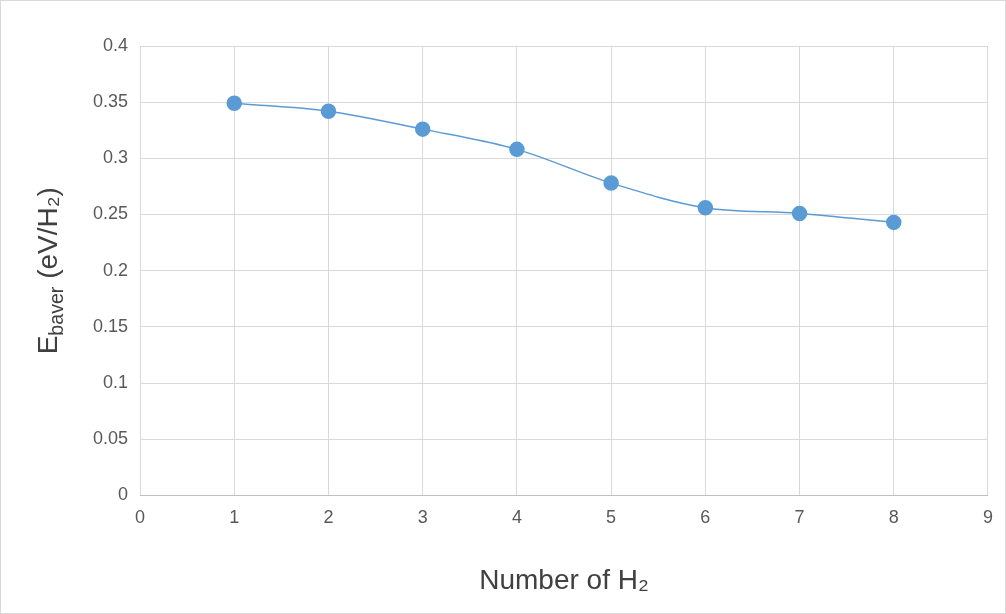 Image resolution: width=1006 pixels, height=614 pixels. Describe the element at coordinates (987, 517) in the screenshot. I see `x-tick-label: 9` at that location.